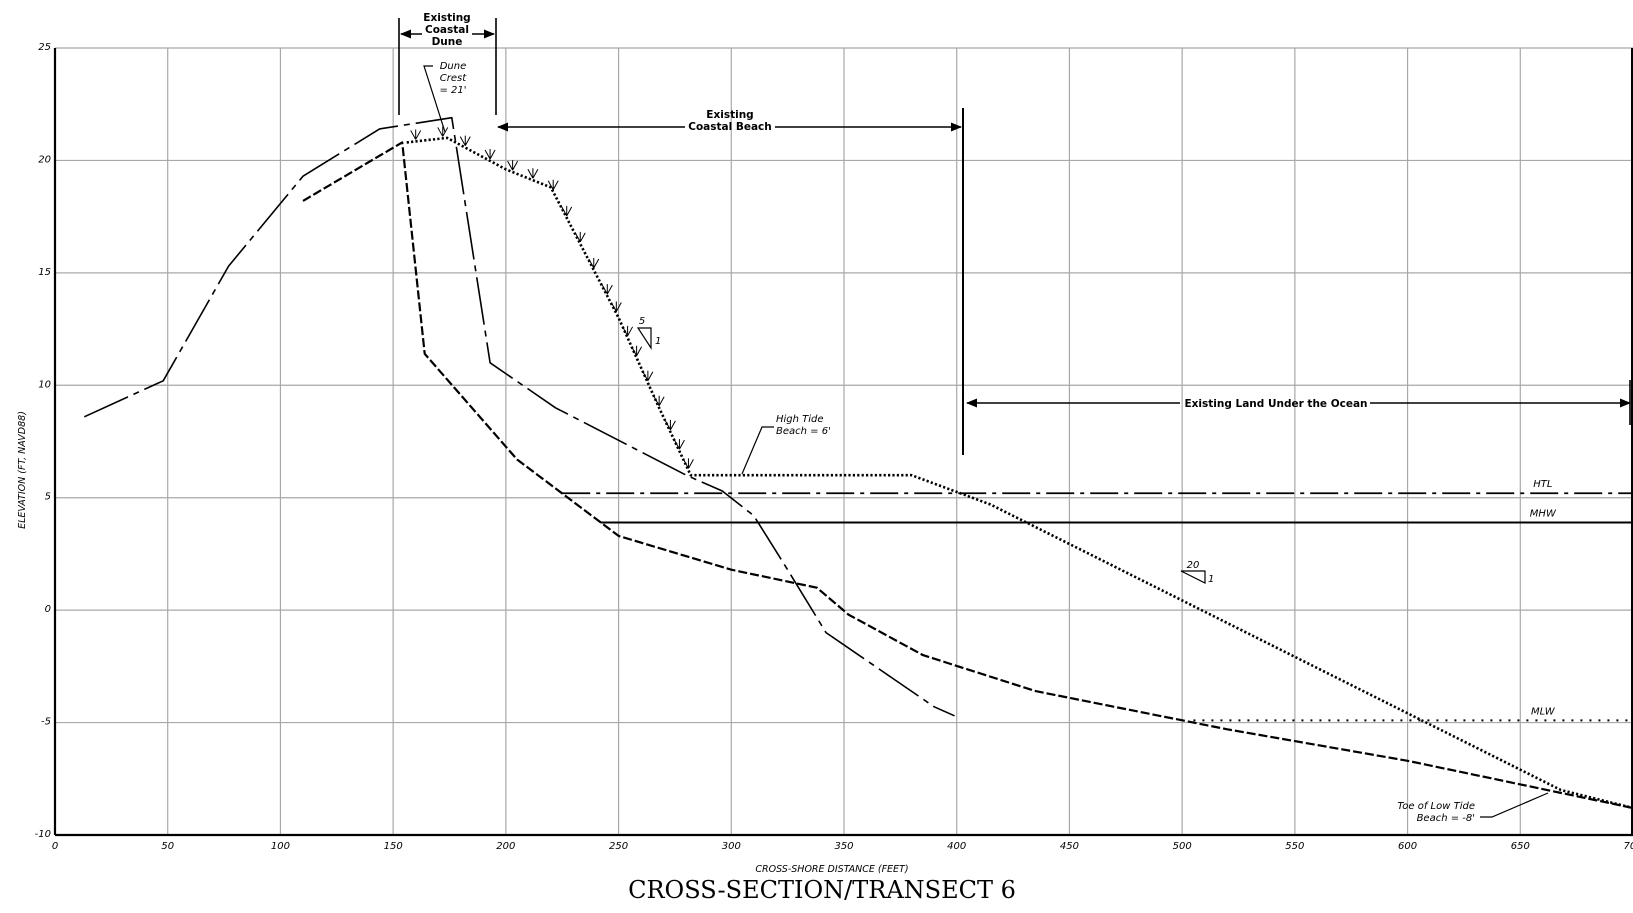 The height and width of the screenshot is (913, 1633). I want to click on x-tick-label: 0, so click(55, 846).